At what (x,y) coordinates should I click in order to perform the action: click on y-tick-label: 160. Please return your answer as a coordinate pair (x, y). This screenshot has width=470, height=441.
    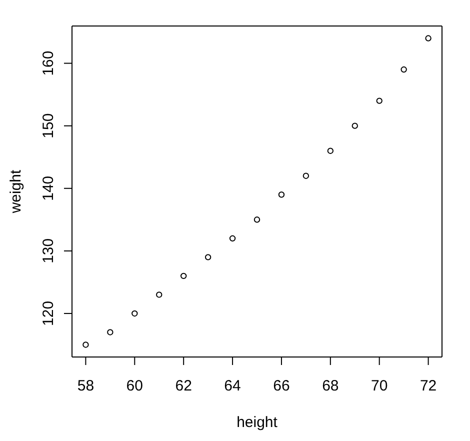
    Looking at the image, I should click on (48, 63).